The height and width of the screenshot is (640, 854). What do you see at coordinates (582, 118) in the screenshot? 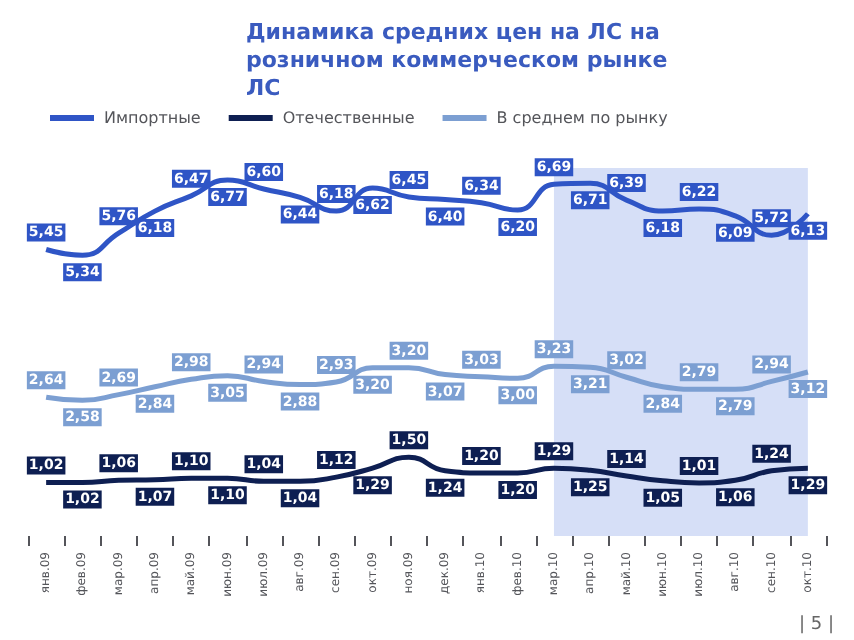
I see `legend-label: В среднем по рынку` at bounding box center [582, 118].